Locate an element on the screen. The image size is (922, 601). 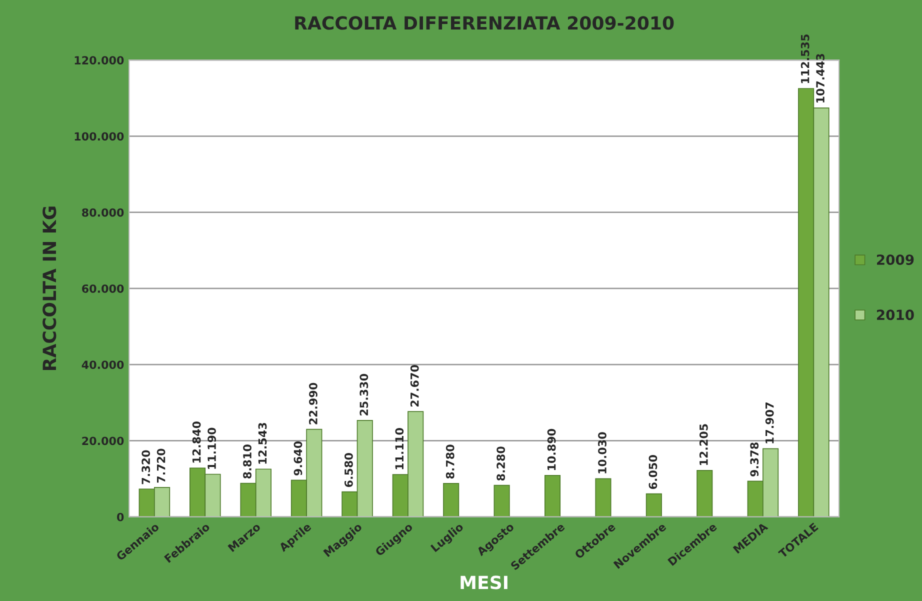
data-label: 27.670 is located at coordinates (414, 385).